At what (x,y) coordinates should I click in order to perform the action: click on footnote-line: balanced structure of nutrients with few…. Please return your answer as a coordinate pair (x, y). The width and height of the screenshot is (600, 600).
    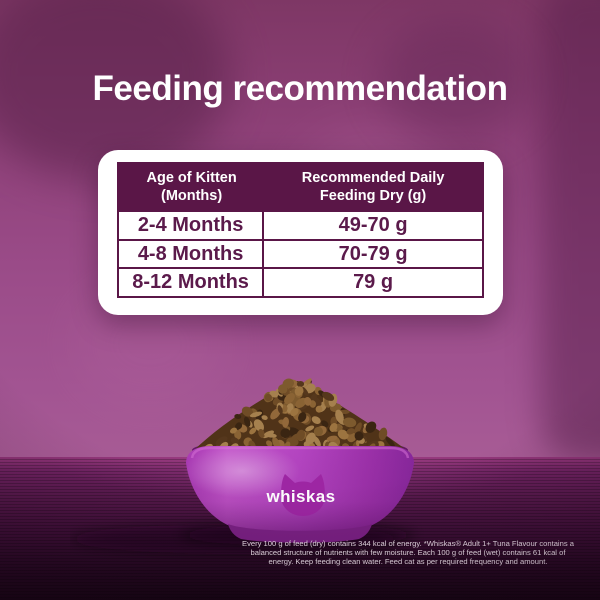
    Looking at the image, I should click on (408, 552).